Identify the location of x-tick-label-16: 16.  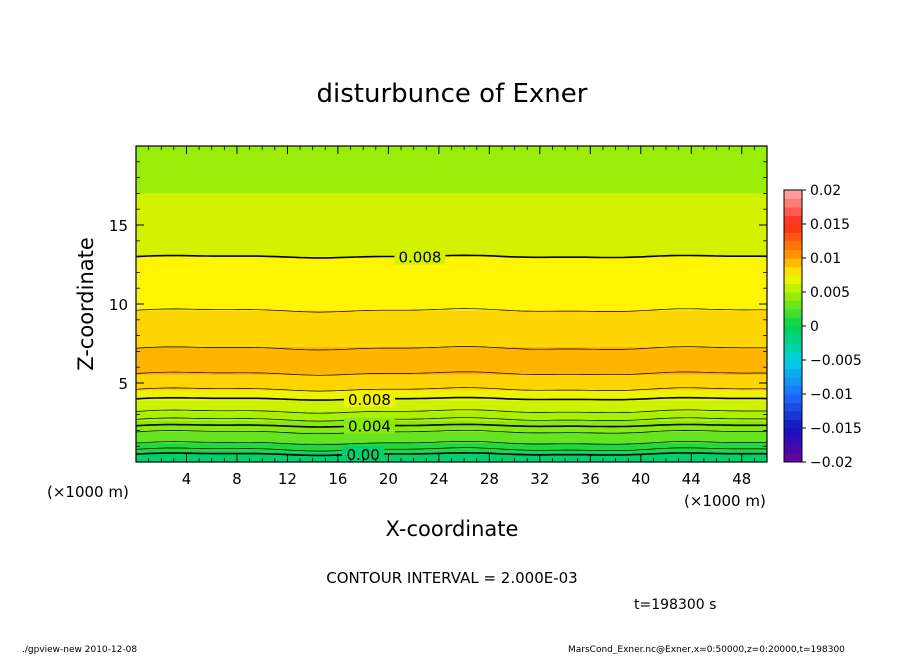
(337, 479).